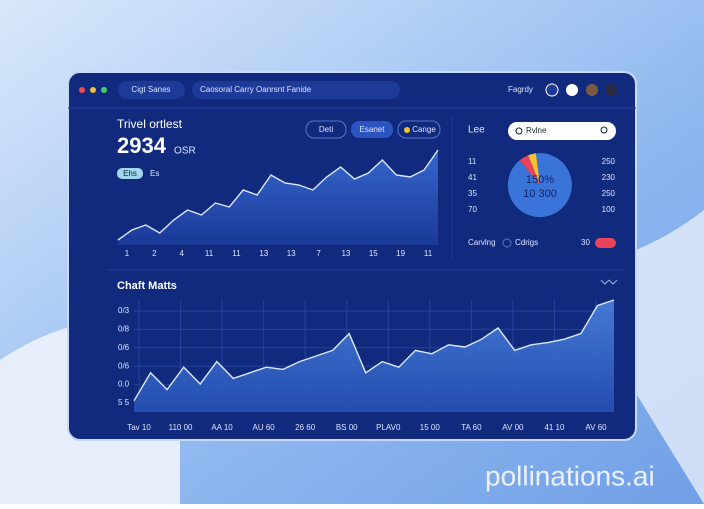 The height and width of the screenshot is (509, 704). I want to click on x-tick-label: 15 00, so click(430, 427).